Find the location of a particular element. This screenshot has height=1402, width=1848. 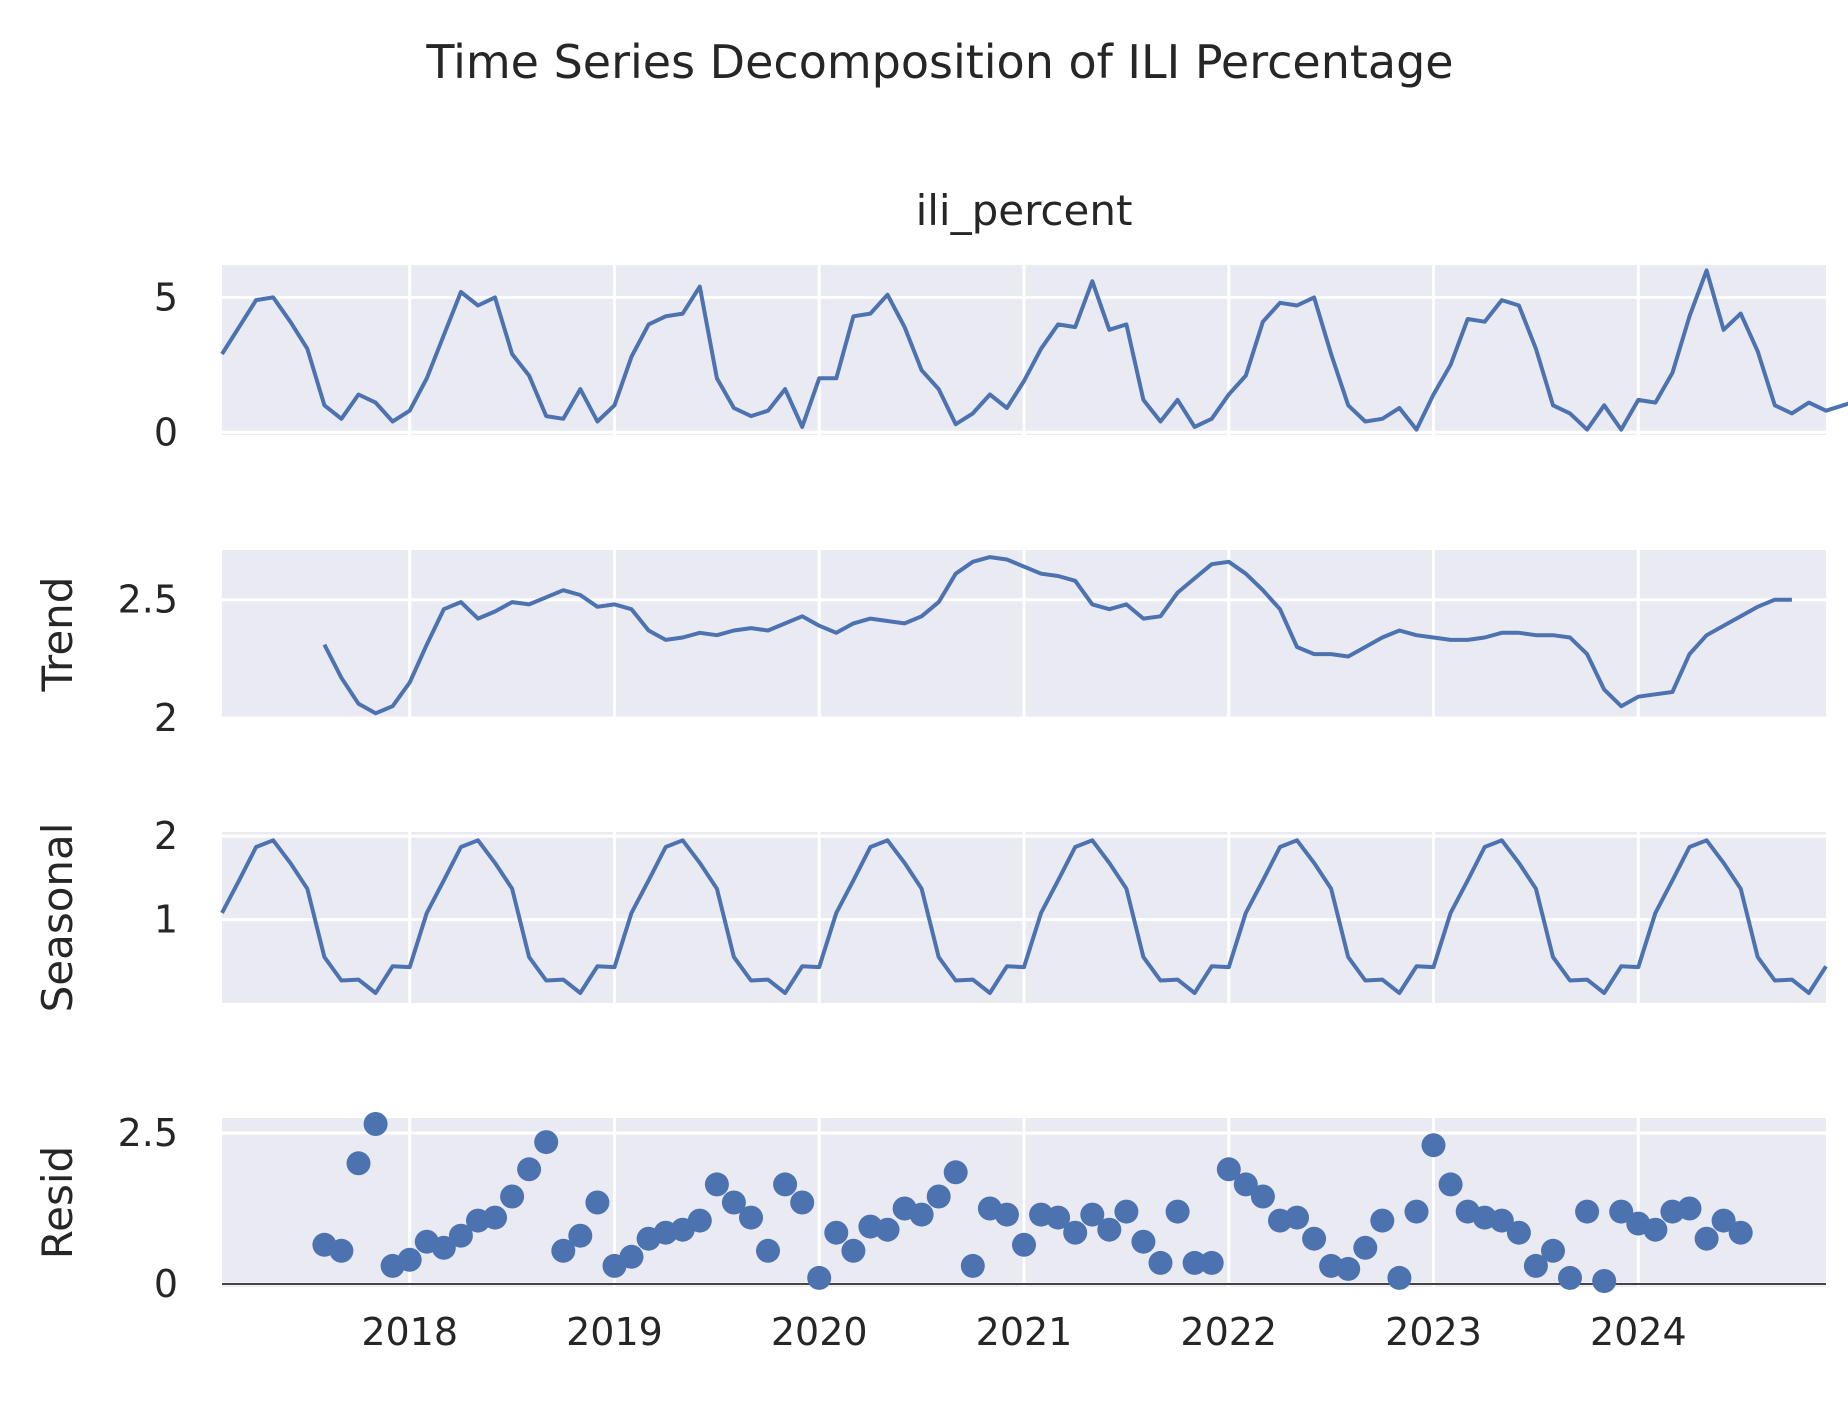

panel-ylabel: Trend is located at coordinates (57, 635).